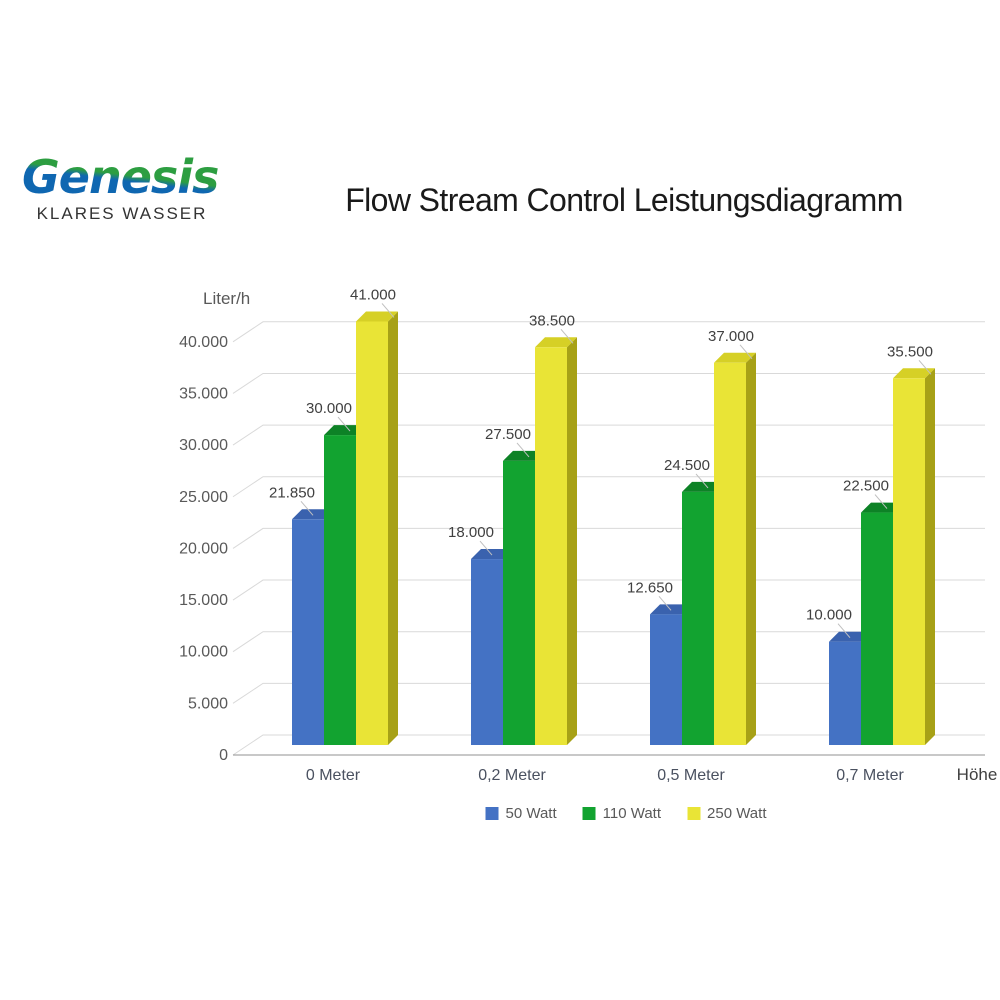 The height and width of the screenshot is (1000, 1000). I want to click on legend-label-110-watt: 110 Watt, so click(632, 813).